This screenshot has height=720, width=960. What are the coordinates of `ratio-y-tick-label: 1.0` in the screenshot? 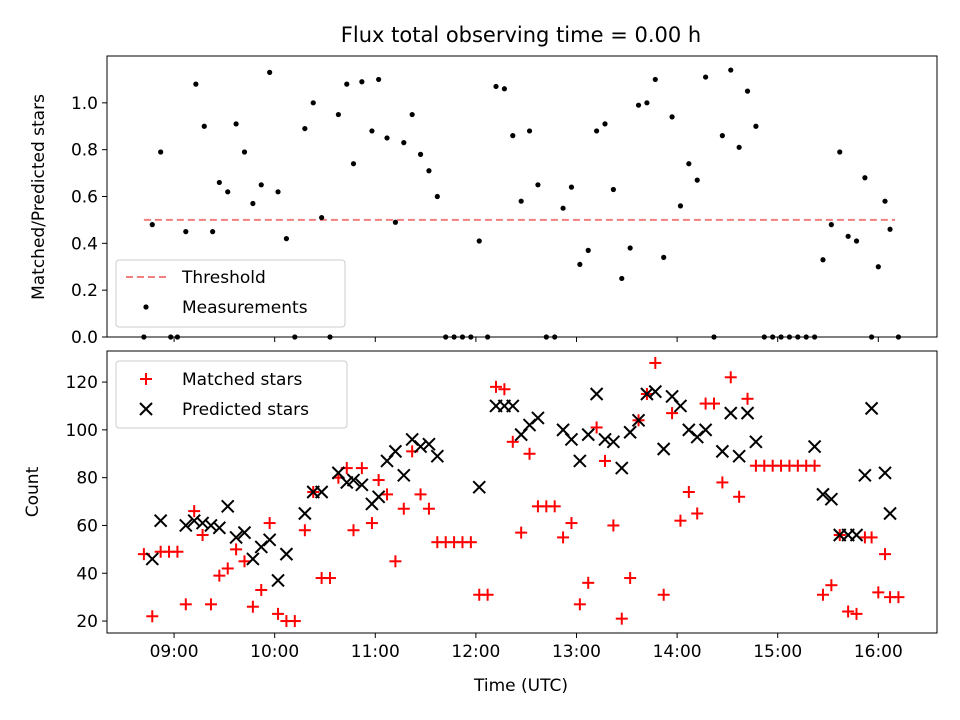 It's located at (84, 104).